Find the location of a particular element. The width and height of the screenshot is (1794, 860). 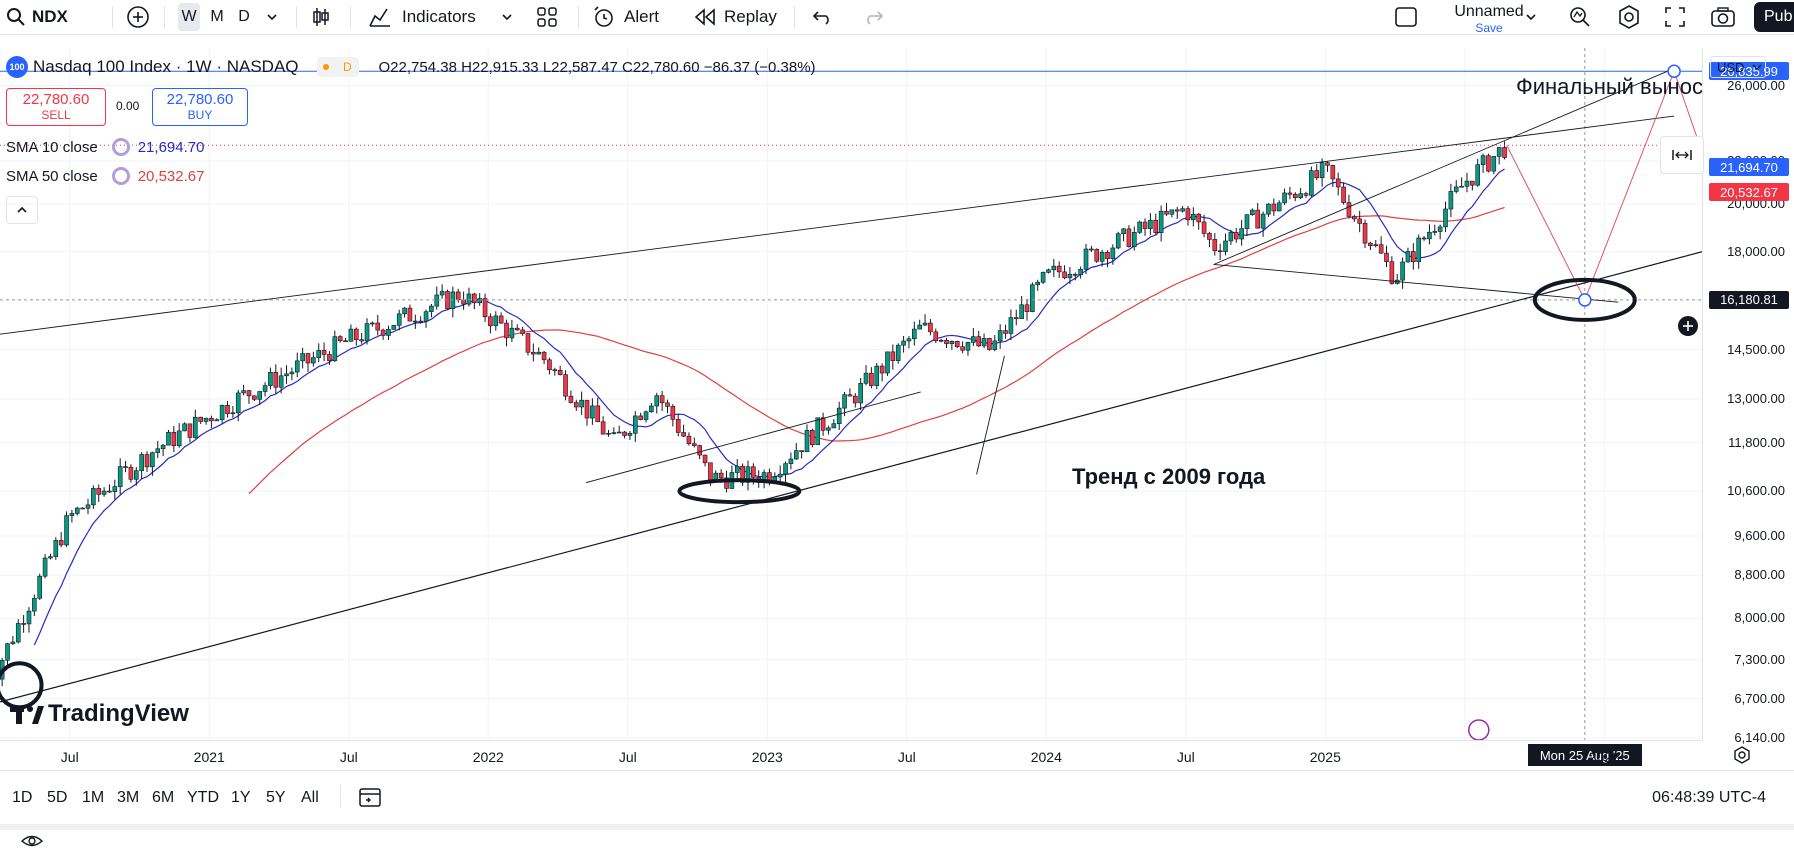

timeframe-w: W is located at coordinates (189, 17).